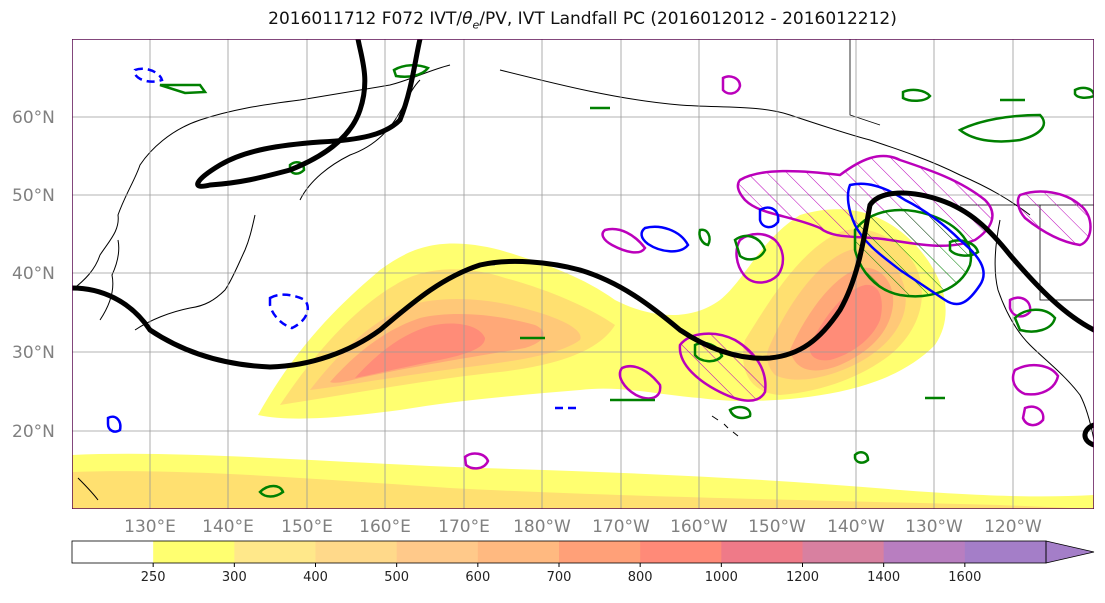 This screenshot has height=603, width=1105. What do you see at coordinates (777, 527) in the screenshot?
I see `lon-label: 150°W` at bounding box center [777, 527].